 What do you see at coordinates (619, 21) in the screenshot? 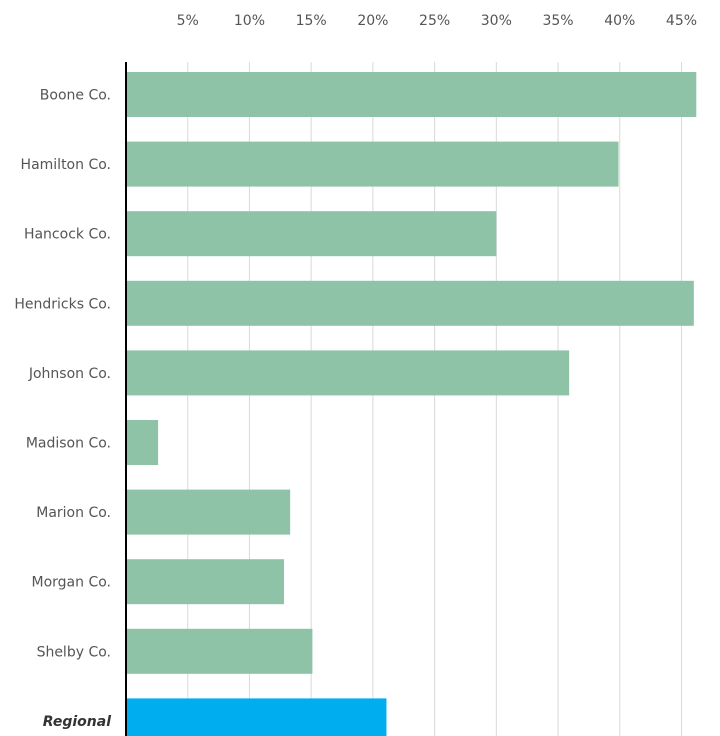
I see `x-tick-label: 40%` at bounding box center [619, 21].